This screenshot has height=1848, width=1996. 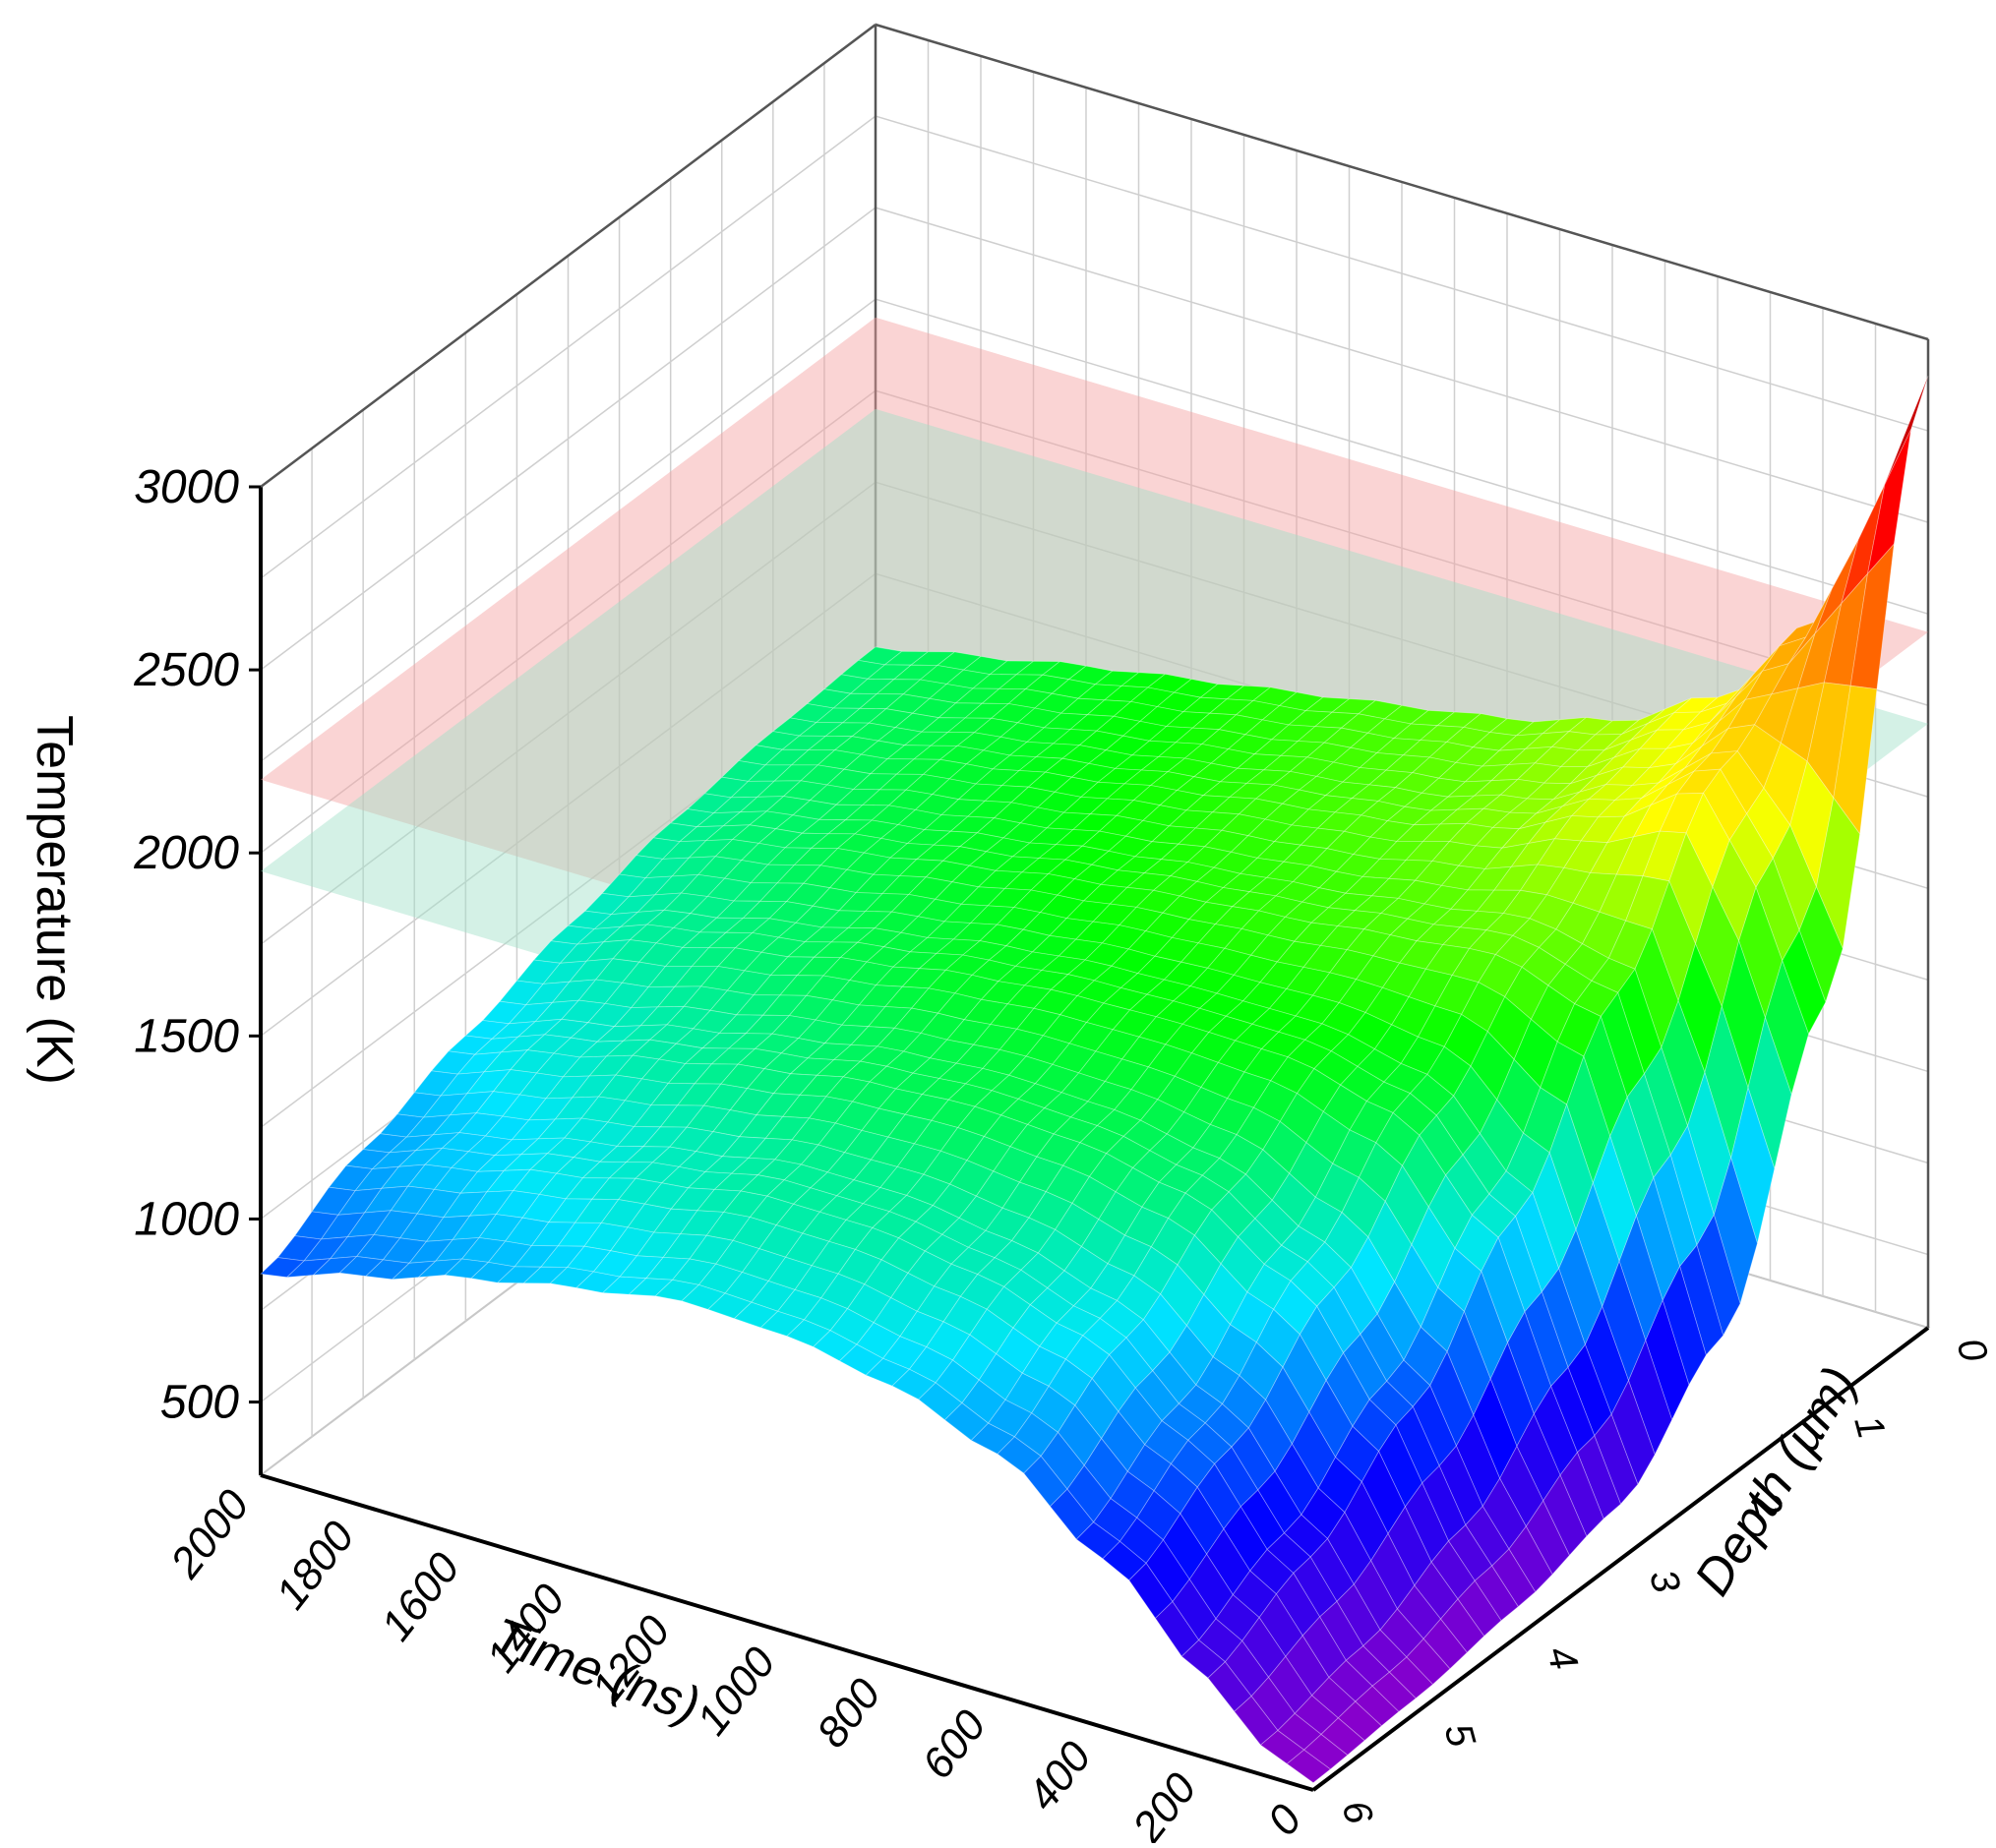 What do you see at coordinates (1356, 1812) in the screenshot?
I see `depth-tick-label: 6` at bounding box center [1356, 1812].